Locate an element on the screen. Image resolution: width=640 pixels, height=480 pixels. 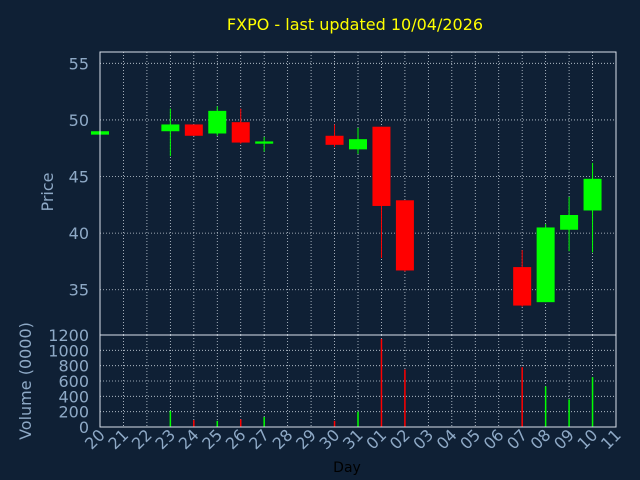
volume-tick-label: 400 is located at coordinates (73, 396).